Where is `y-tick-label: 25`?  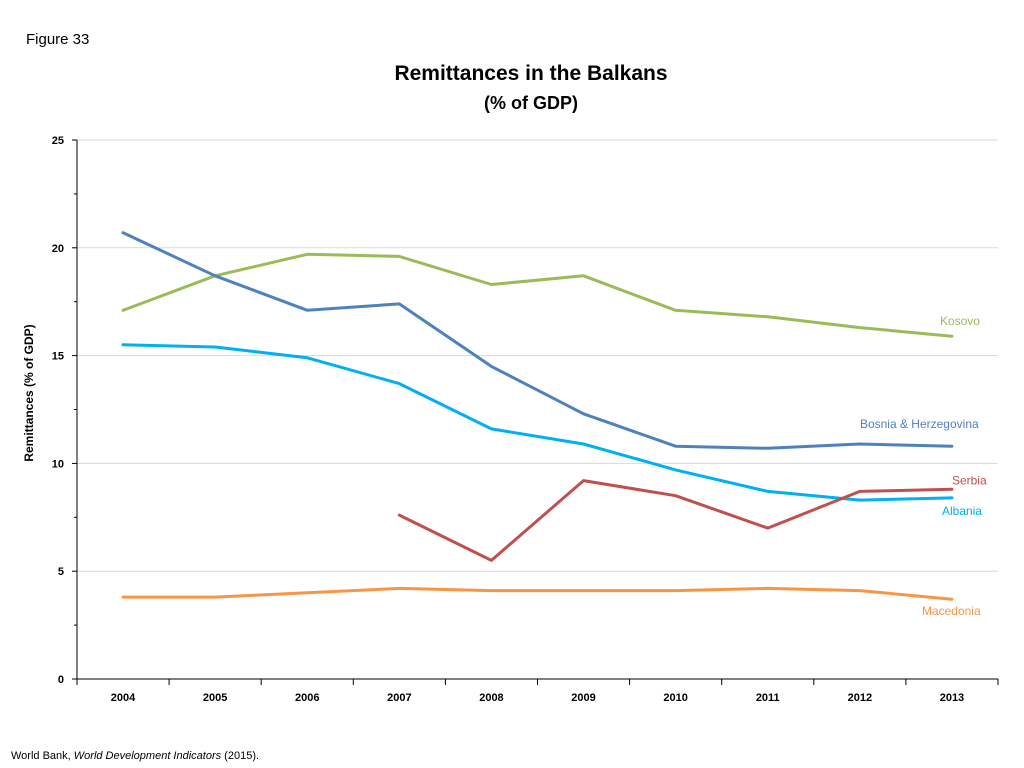 y-tick-label: 25 is located at coordinates (58, 141).